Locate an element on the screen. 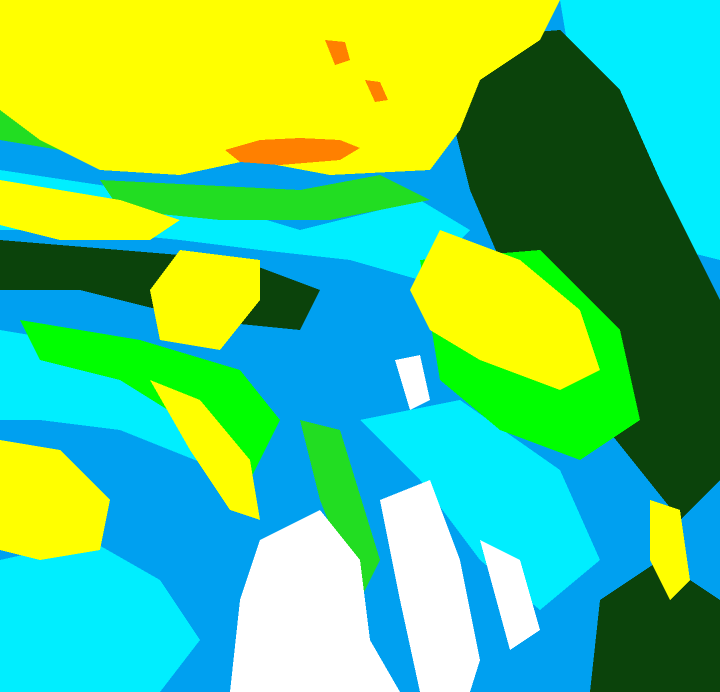 The height and width of the screenshot is (692, 720). dark-green-area is located at coordinates (655, 626).